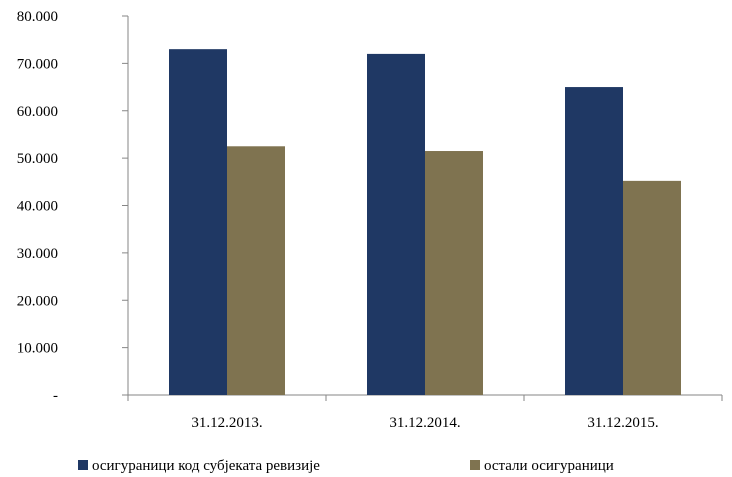  I want to click on x-axis: 31.12.2013. 31.12.2014. 31.12.2015., so click(425, 412).